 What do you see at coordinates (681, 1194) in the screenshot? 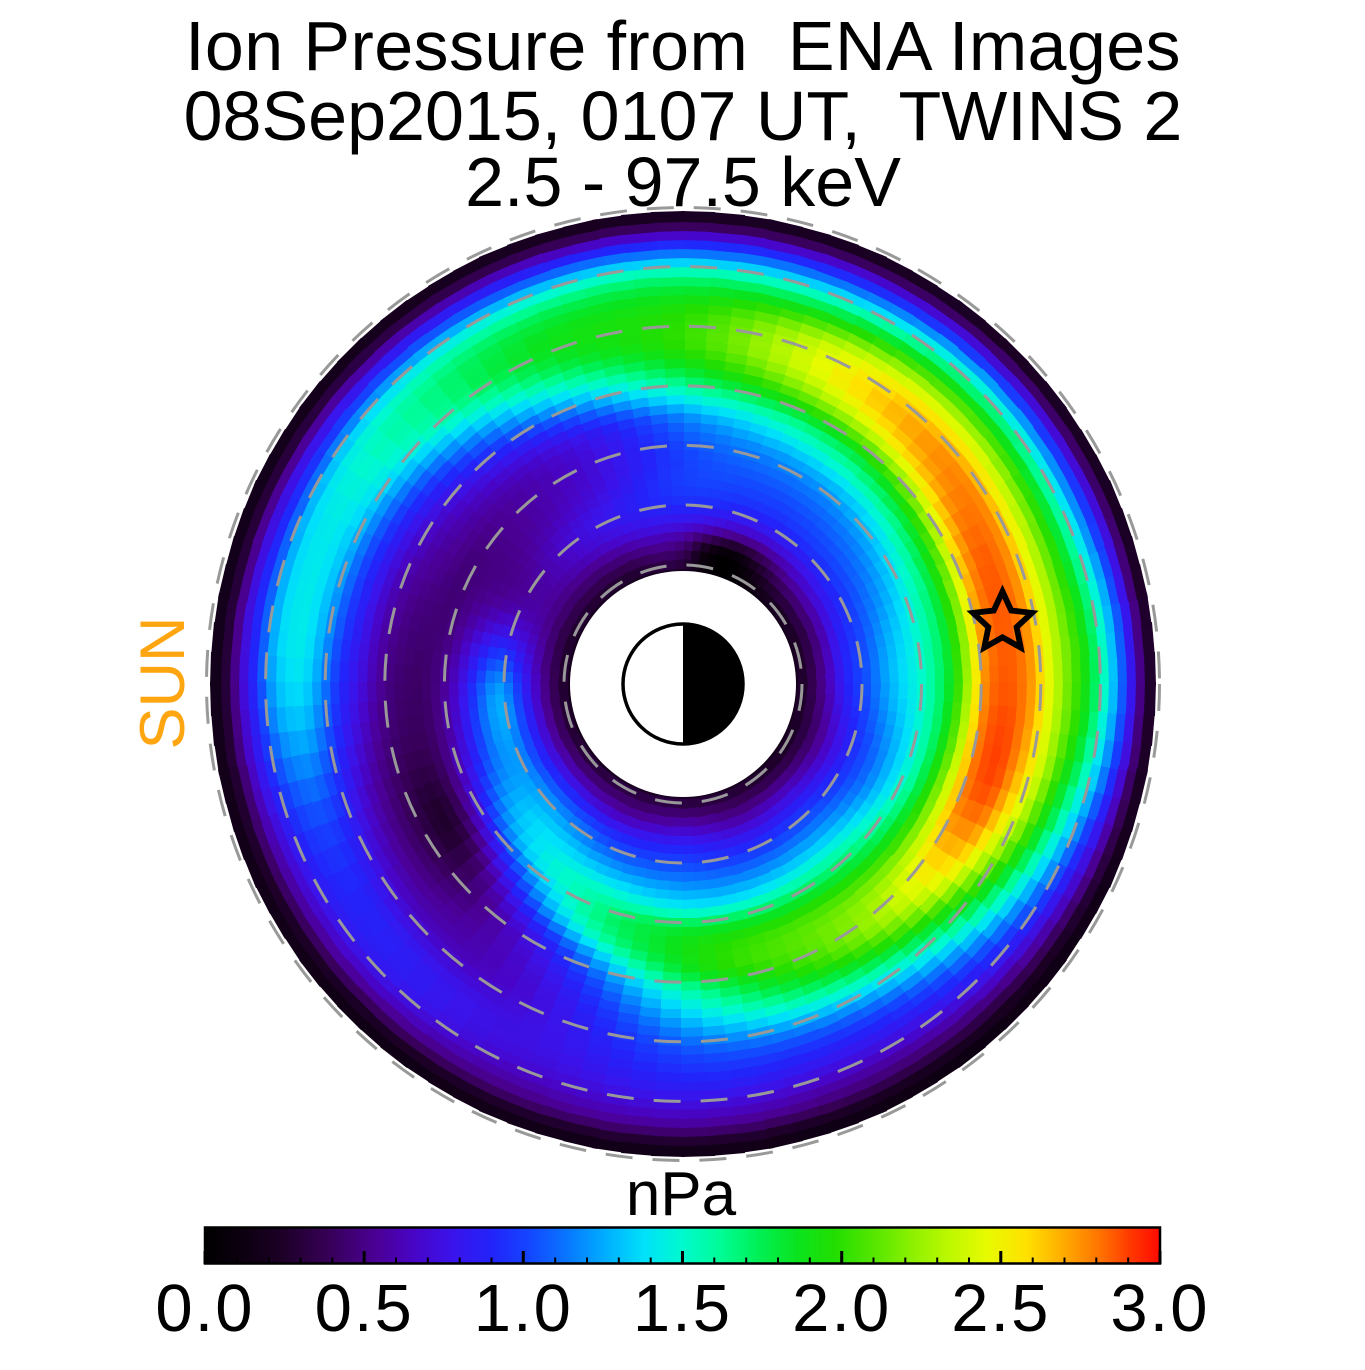
I see `svg-text: nPa` at bounding box center [681, 1194].